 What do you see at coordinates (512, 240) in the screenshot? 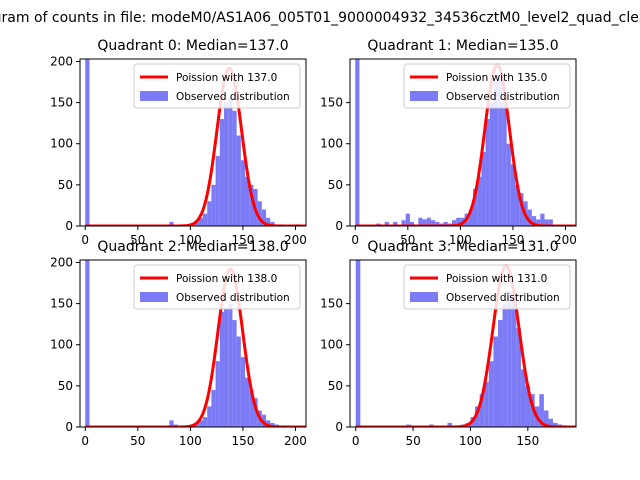
I see `quadrant-1-x-tick-label: 150` at bounding box center [512, 240].